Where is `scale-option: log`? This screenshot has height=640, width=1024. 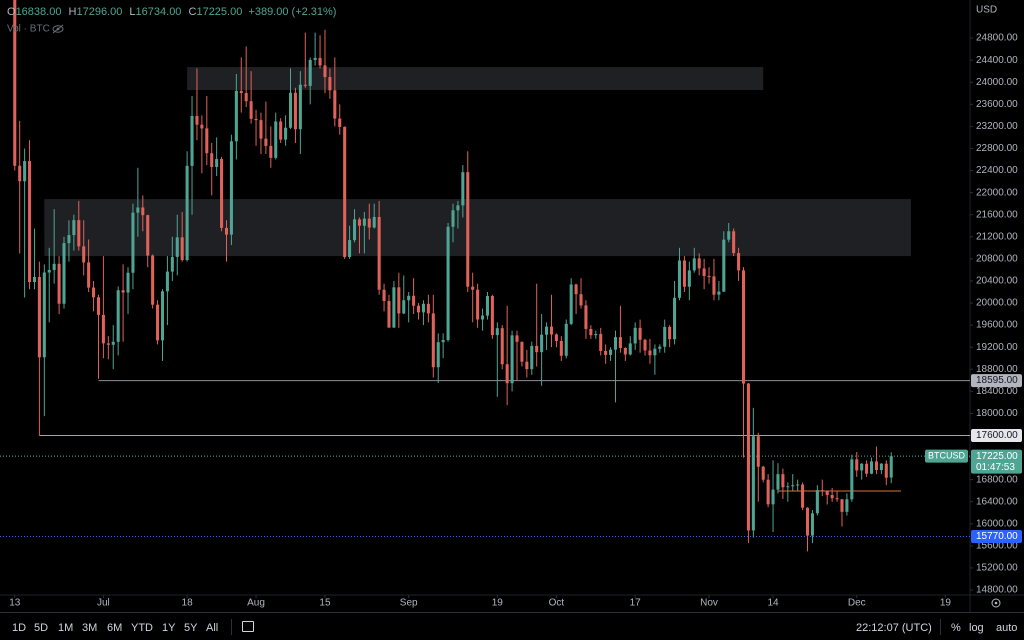 scale-option: log is located at coordinates (976, 628).